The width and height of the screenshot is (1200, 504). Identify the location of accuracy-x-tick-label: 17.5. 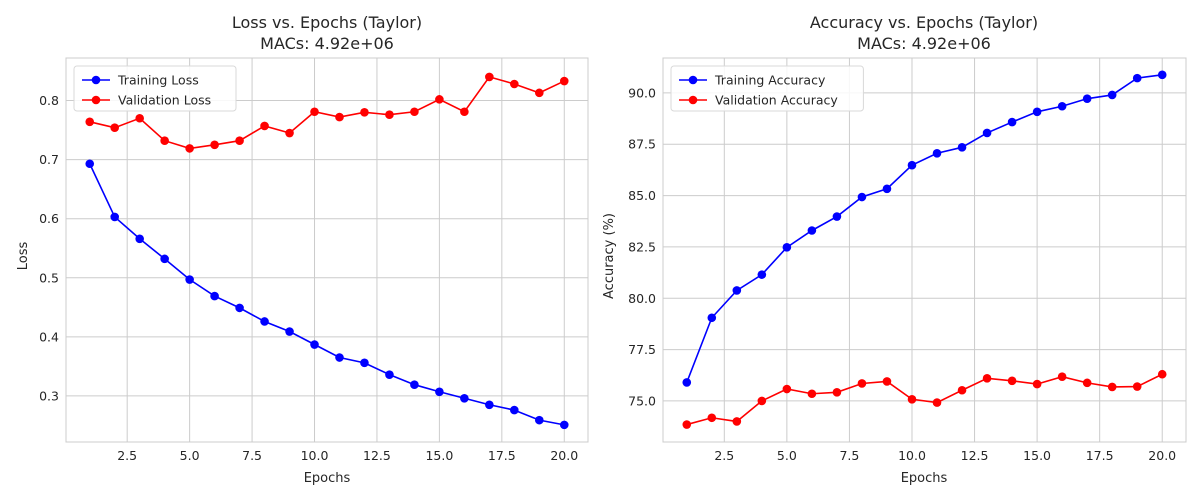
(1100, 455).